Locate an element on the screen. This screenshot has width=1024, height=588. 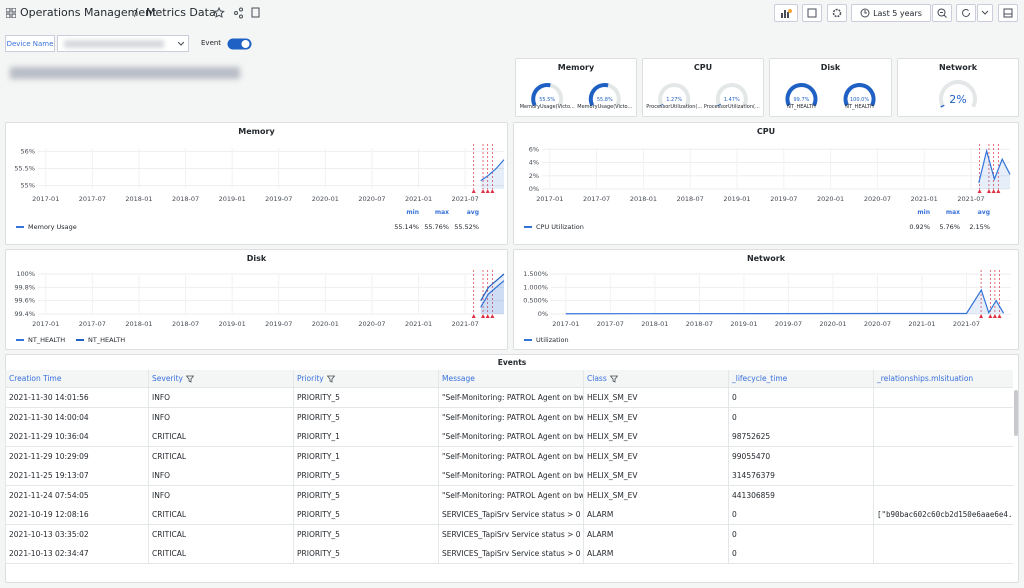
x-tick-label: 2017-01 is located at coordinates (565, 324).